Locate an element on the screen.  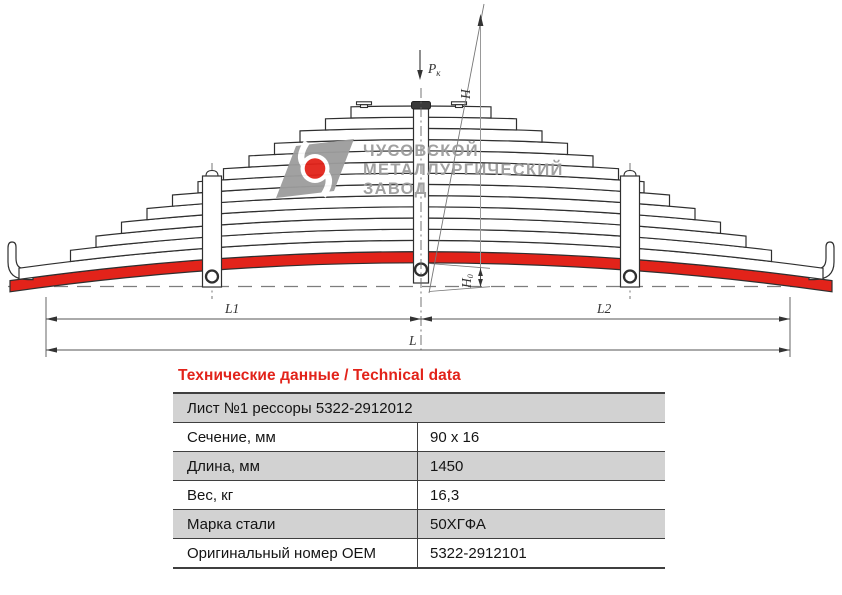
table-row: Оригинальный номер OEM 5322-2912101 is located at coordinates (419, 553).